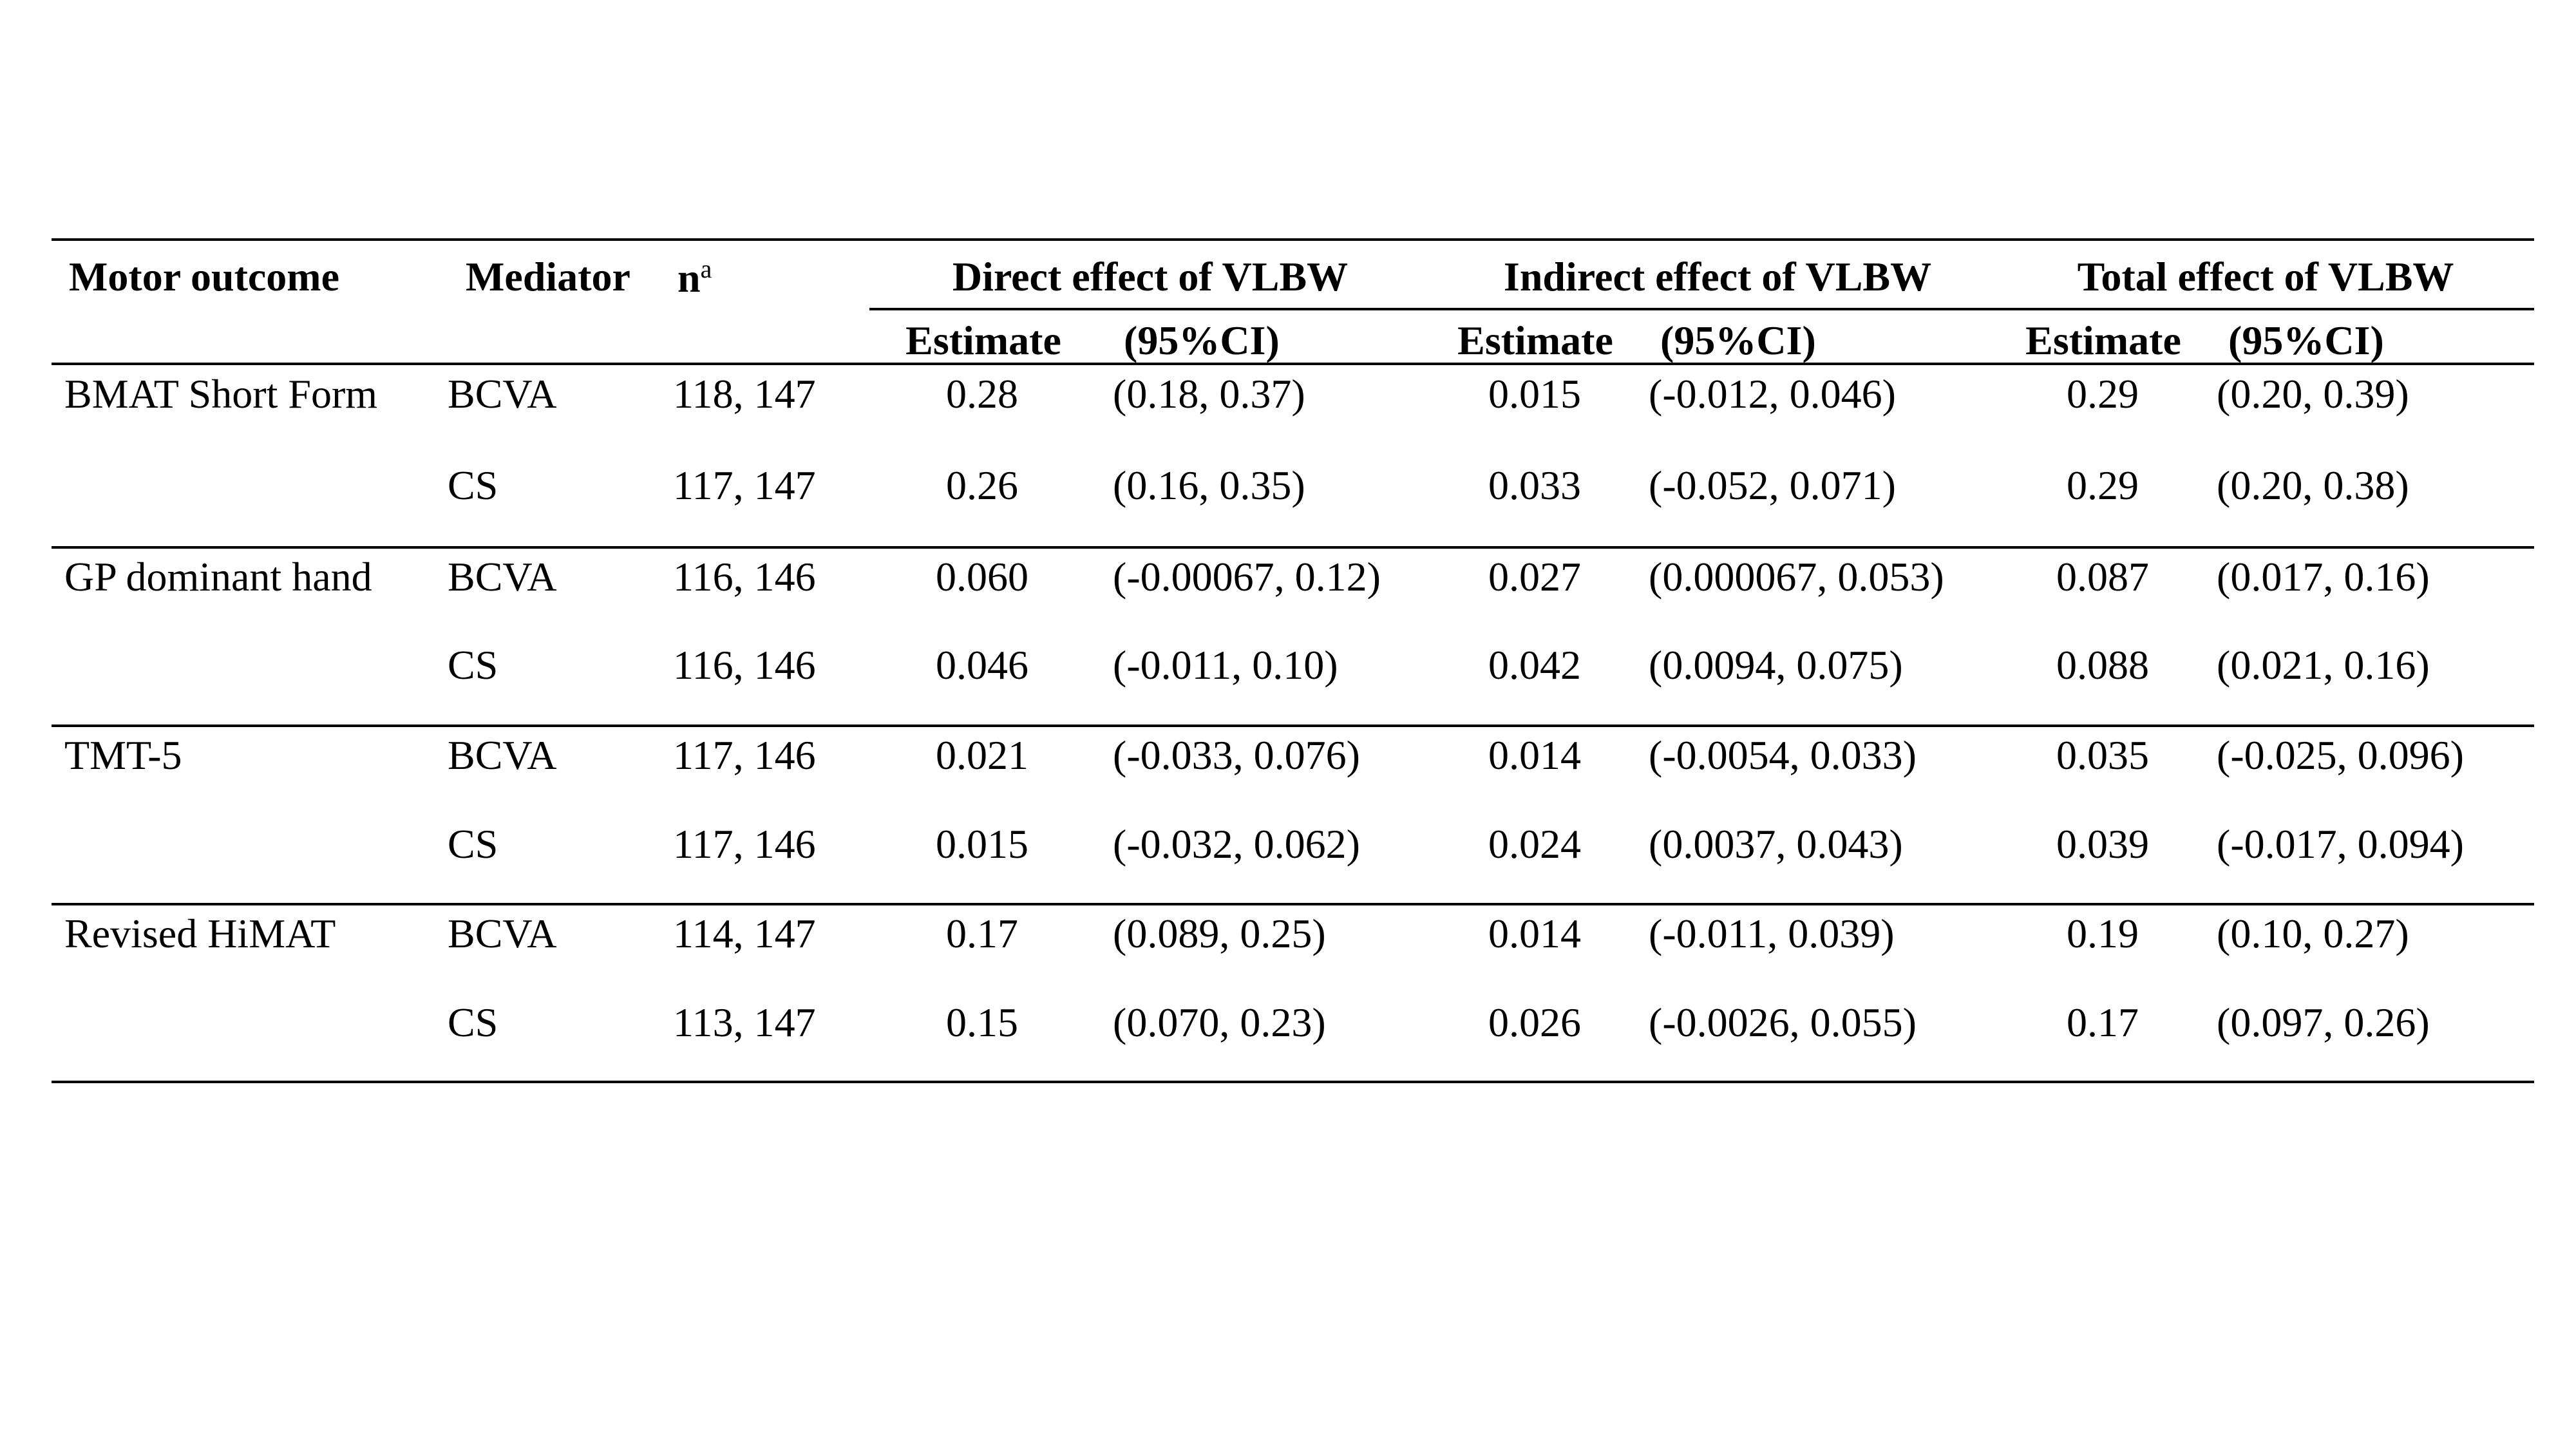  What do you see at coordinates (745, 934) in the screenshot?
I see `cell-n: 114, 147` at bounding box center [745, 934].